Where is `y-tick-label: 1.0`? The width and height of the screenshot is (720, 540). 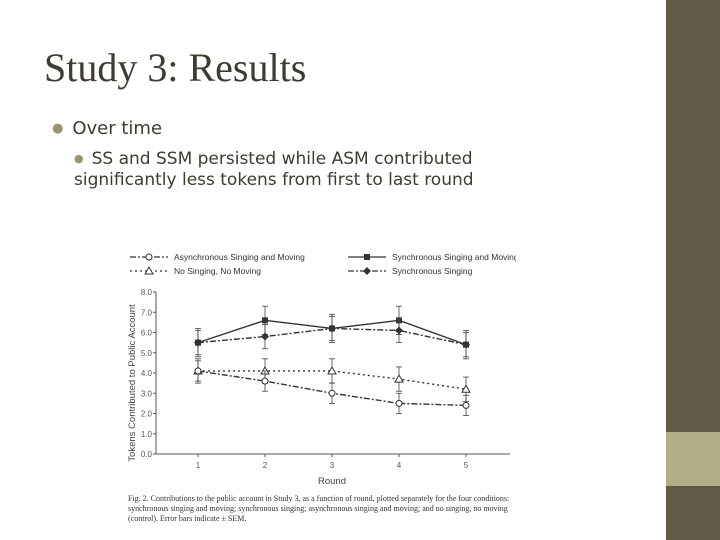 y-tick-label: 1.0 is located at coordinates (147, 434).